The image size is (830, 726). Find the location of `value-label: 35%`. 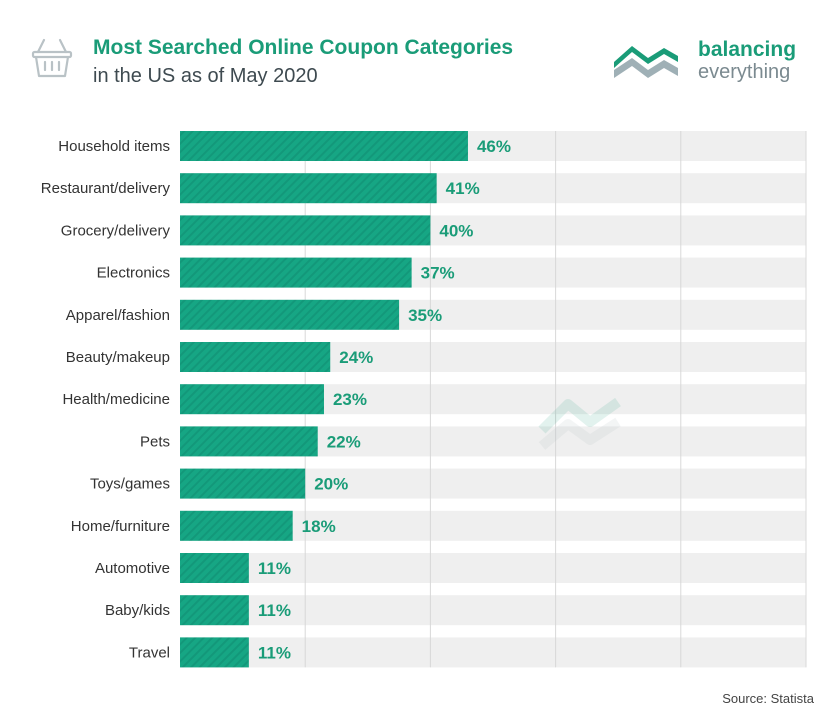

value-label: 35% is located at coordinates (425, 315).